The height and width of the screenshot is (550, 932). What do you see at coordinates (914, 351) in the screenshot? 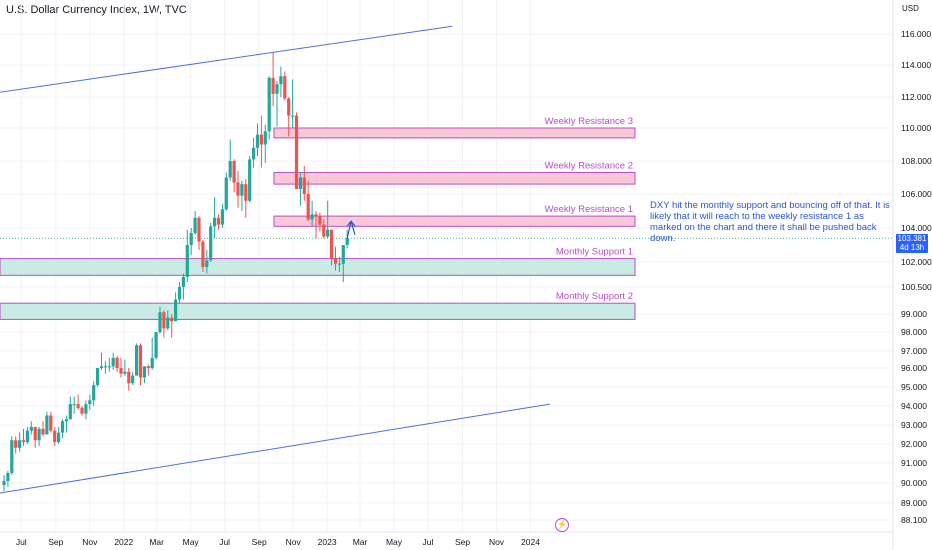
I see `price-tick-label: 97.000` at bounding box center [914, 351].